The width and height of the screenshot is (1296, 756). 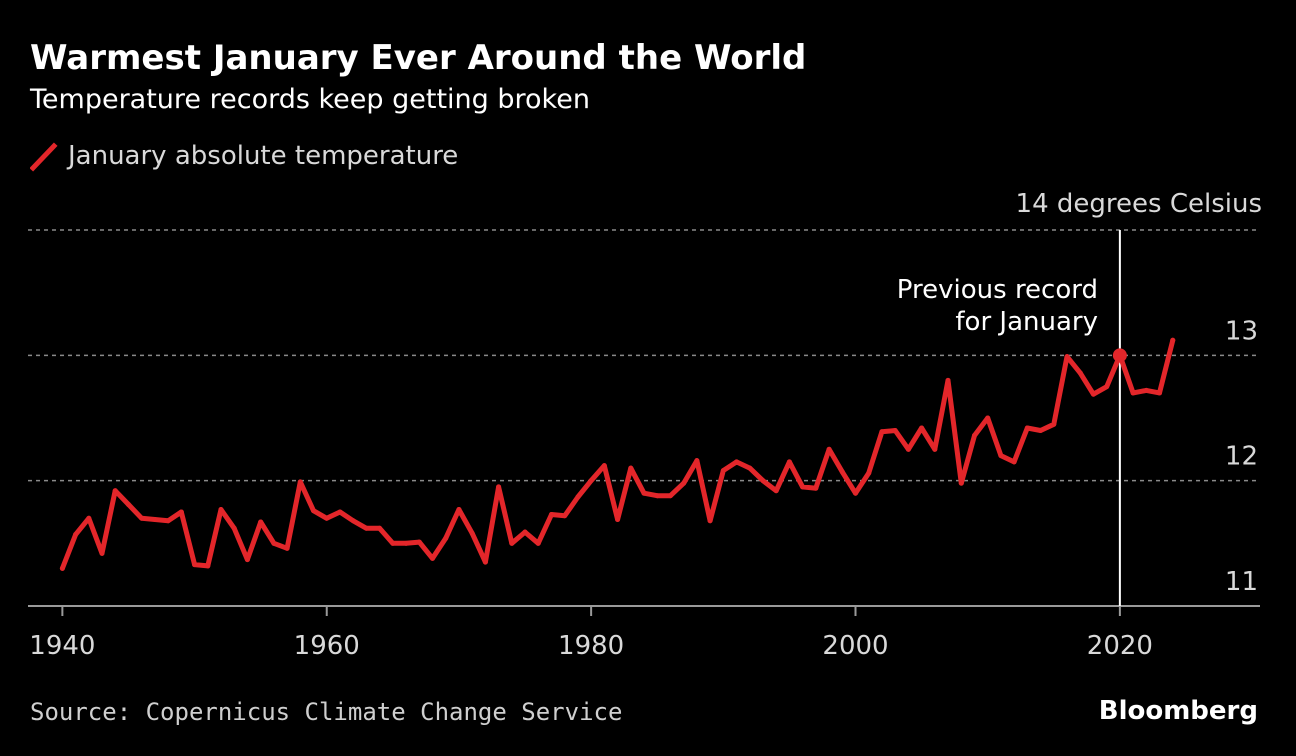 I want to click on legend-label: January absolute temperature, so click(x=263, y=156).